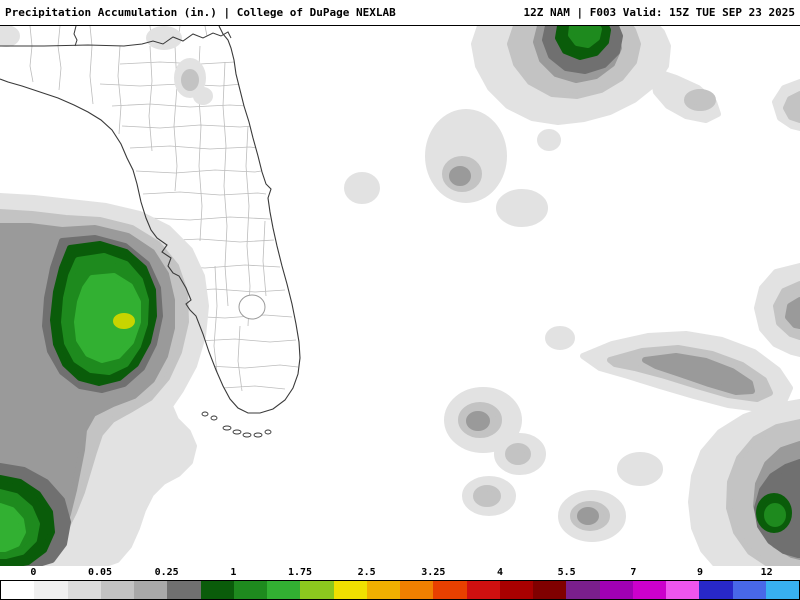 Image resolution: width=800 pixels, height=600 pixels. Describe the element at coordinates (116, 39) in the screenshot. I see `georgia-florida-border` at that location.